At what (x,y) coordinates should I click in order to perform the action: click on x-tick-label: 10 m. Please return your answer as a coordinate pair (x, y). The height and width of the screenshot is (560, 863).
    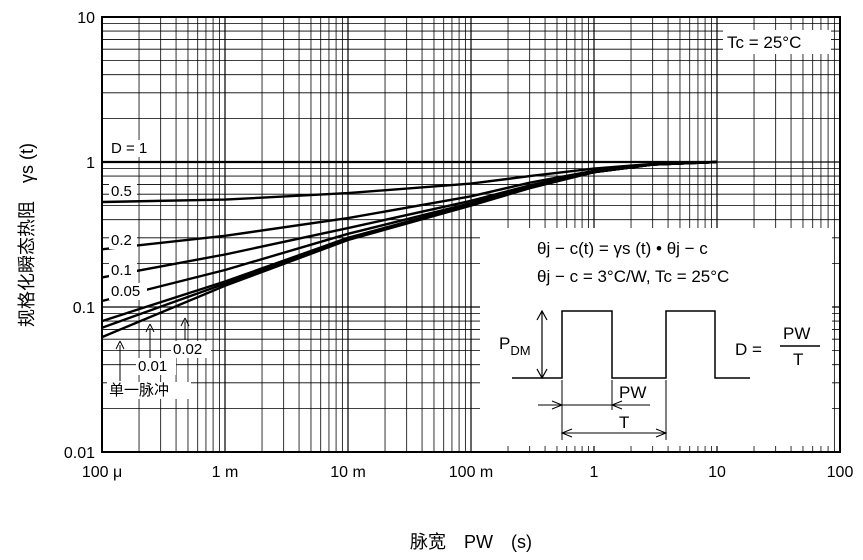
    Looking at the image, I should click on (348, 472).